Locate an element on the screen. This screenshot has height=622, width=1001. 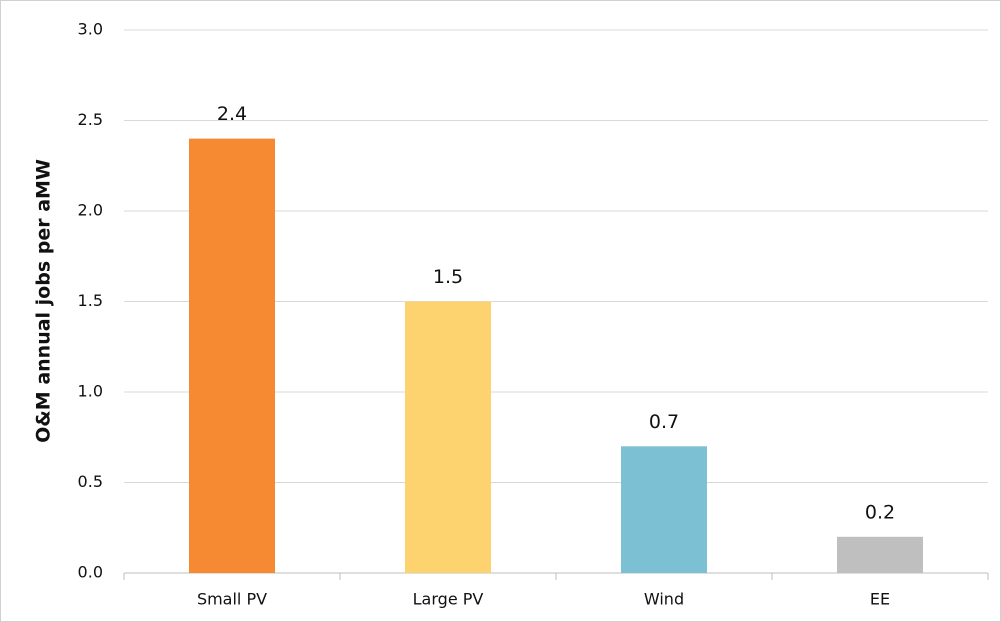
x-tick-label: Small PV is located at coordinates (232, 599).